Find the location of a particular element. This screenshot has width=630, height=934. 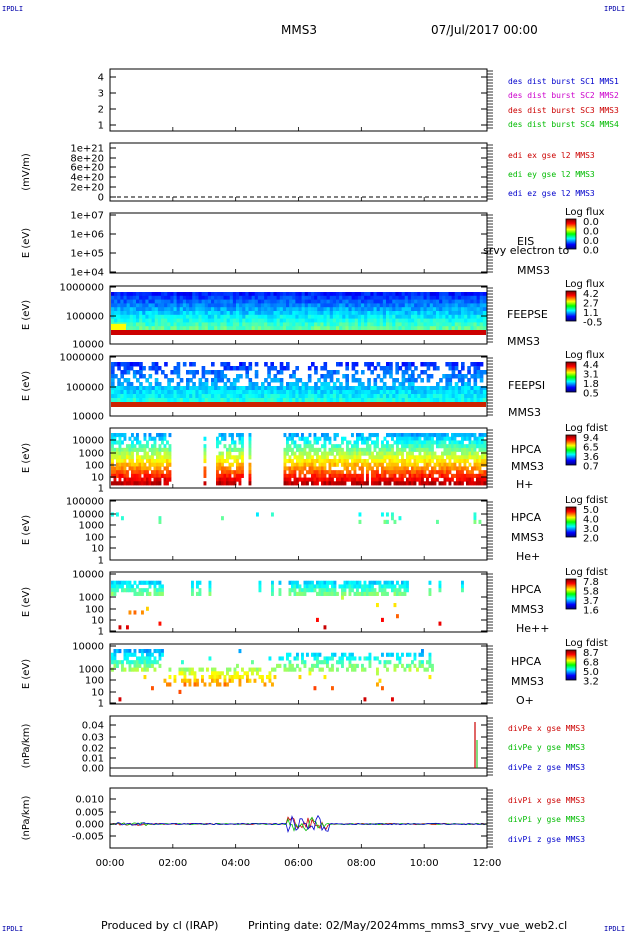

y-tick-label: 100 is located at coordinates (94, 610).